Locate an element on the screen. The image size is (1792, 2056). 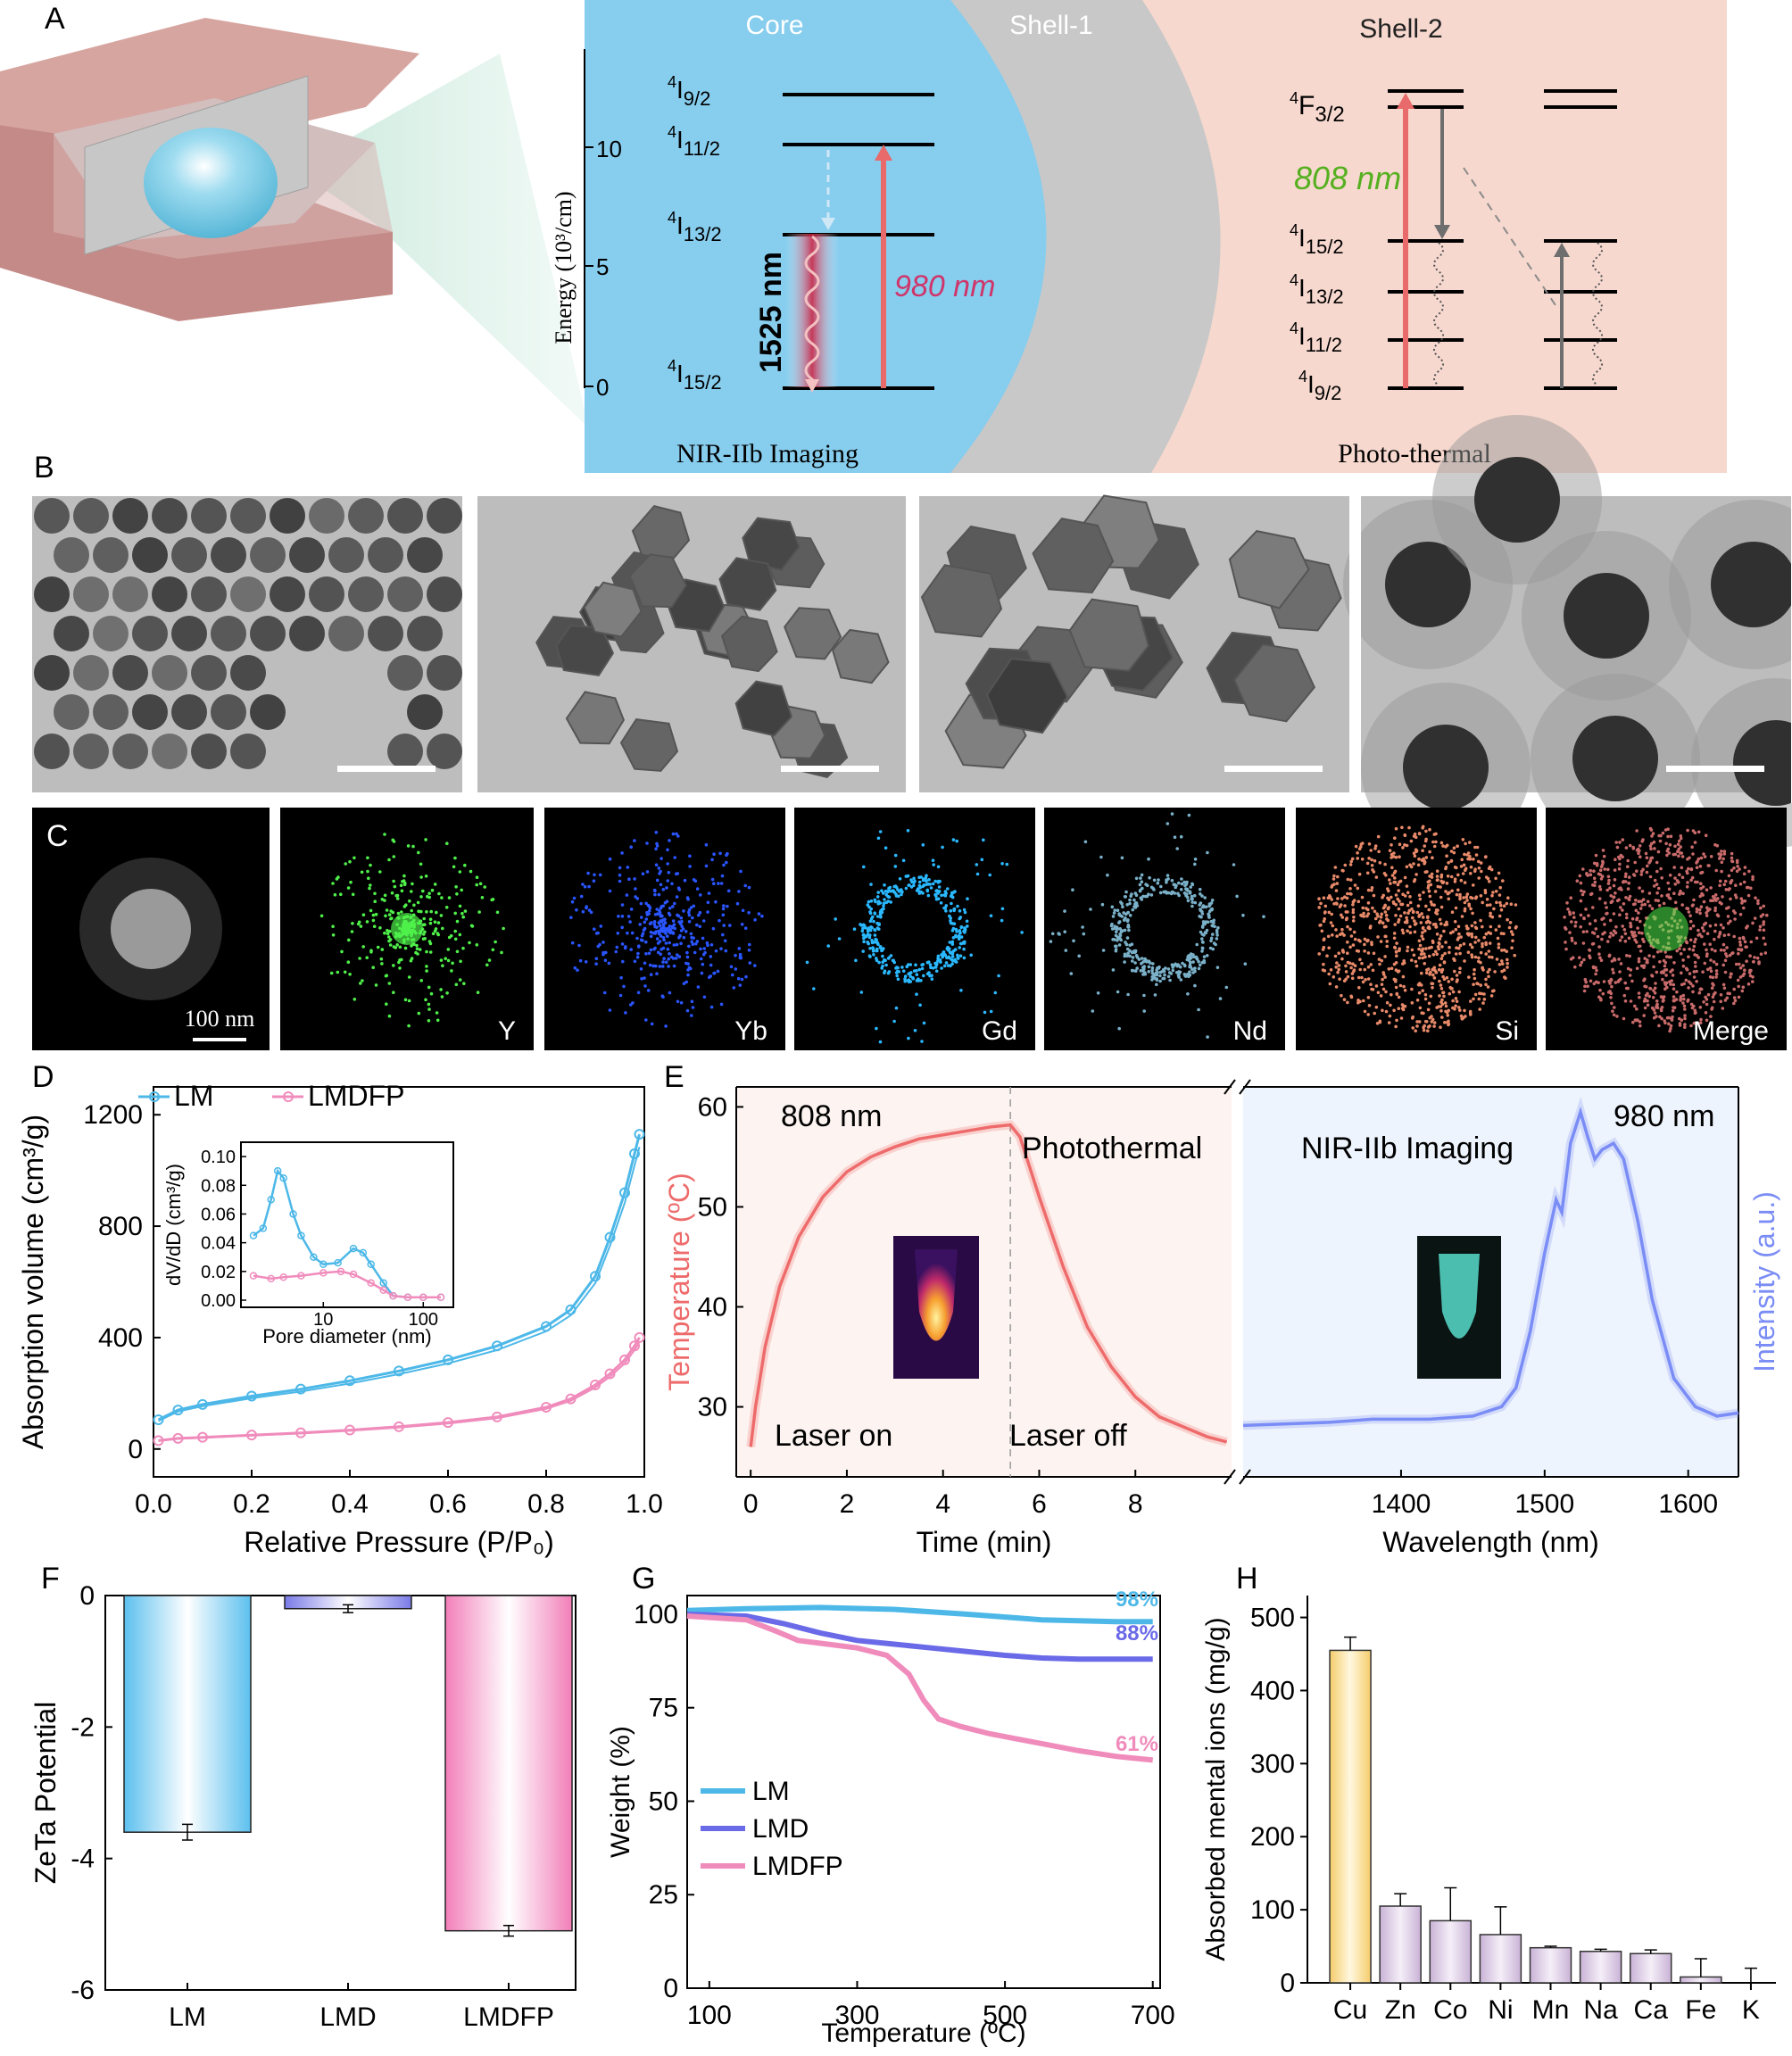
y-axis-label: Absorption volume (cm³/g) is located at coordinates (33, 1282).